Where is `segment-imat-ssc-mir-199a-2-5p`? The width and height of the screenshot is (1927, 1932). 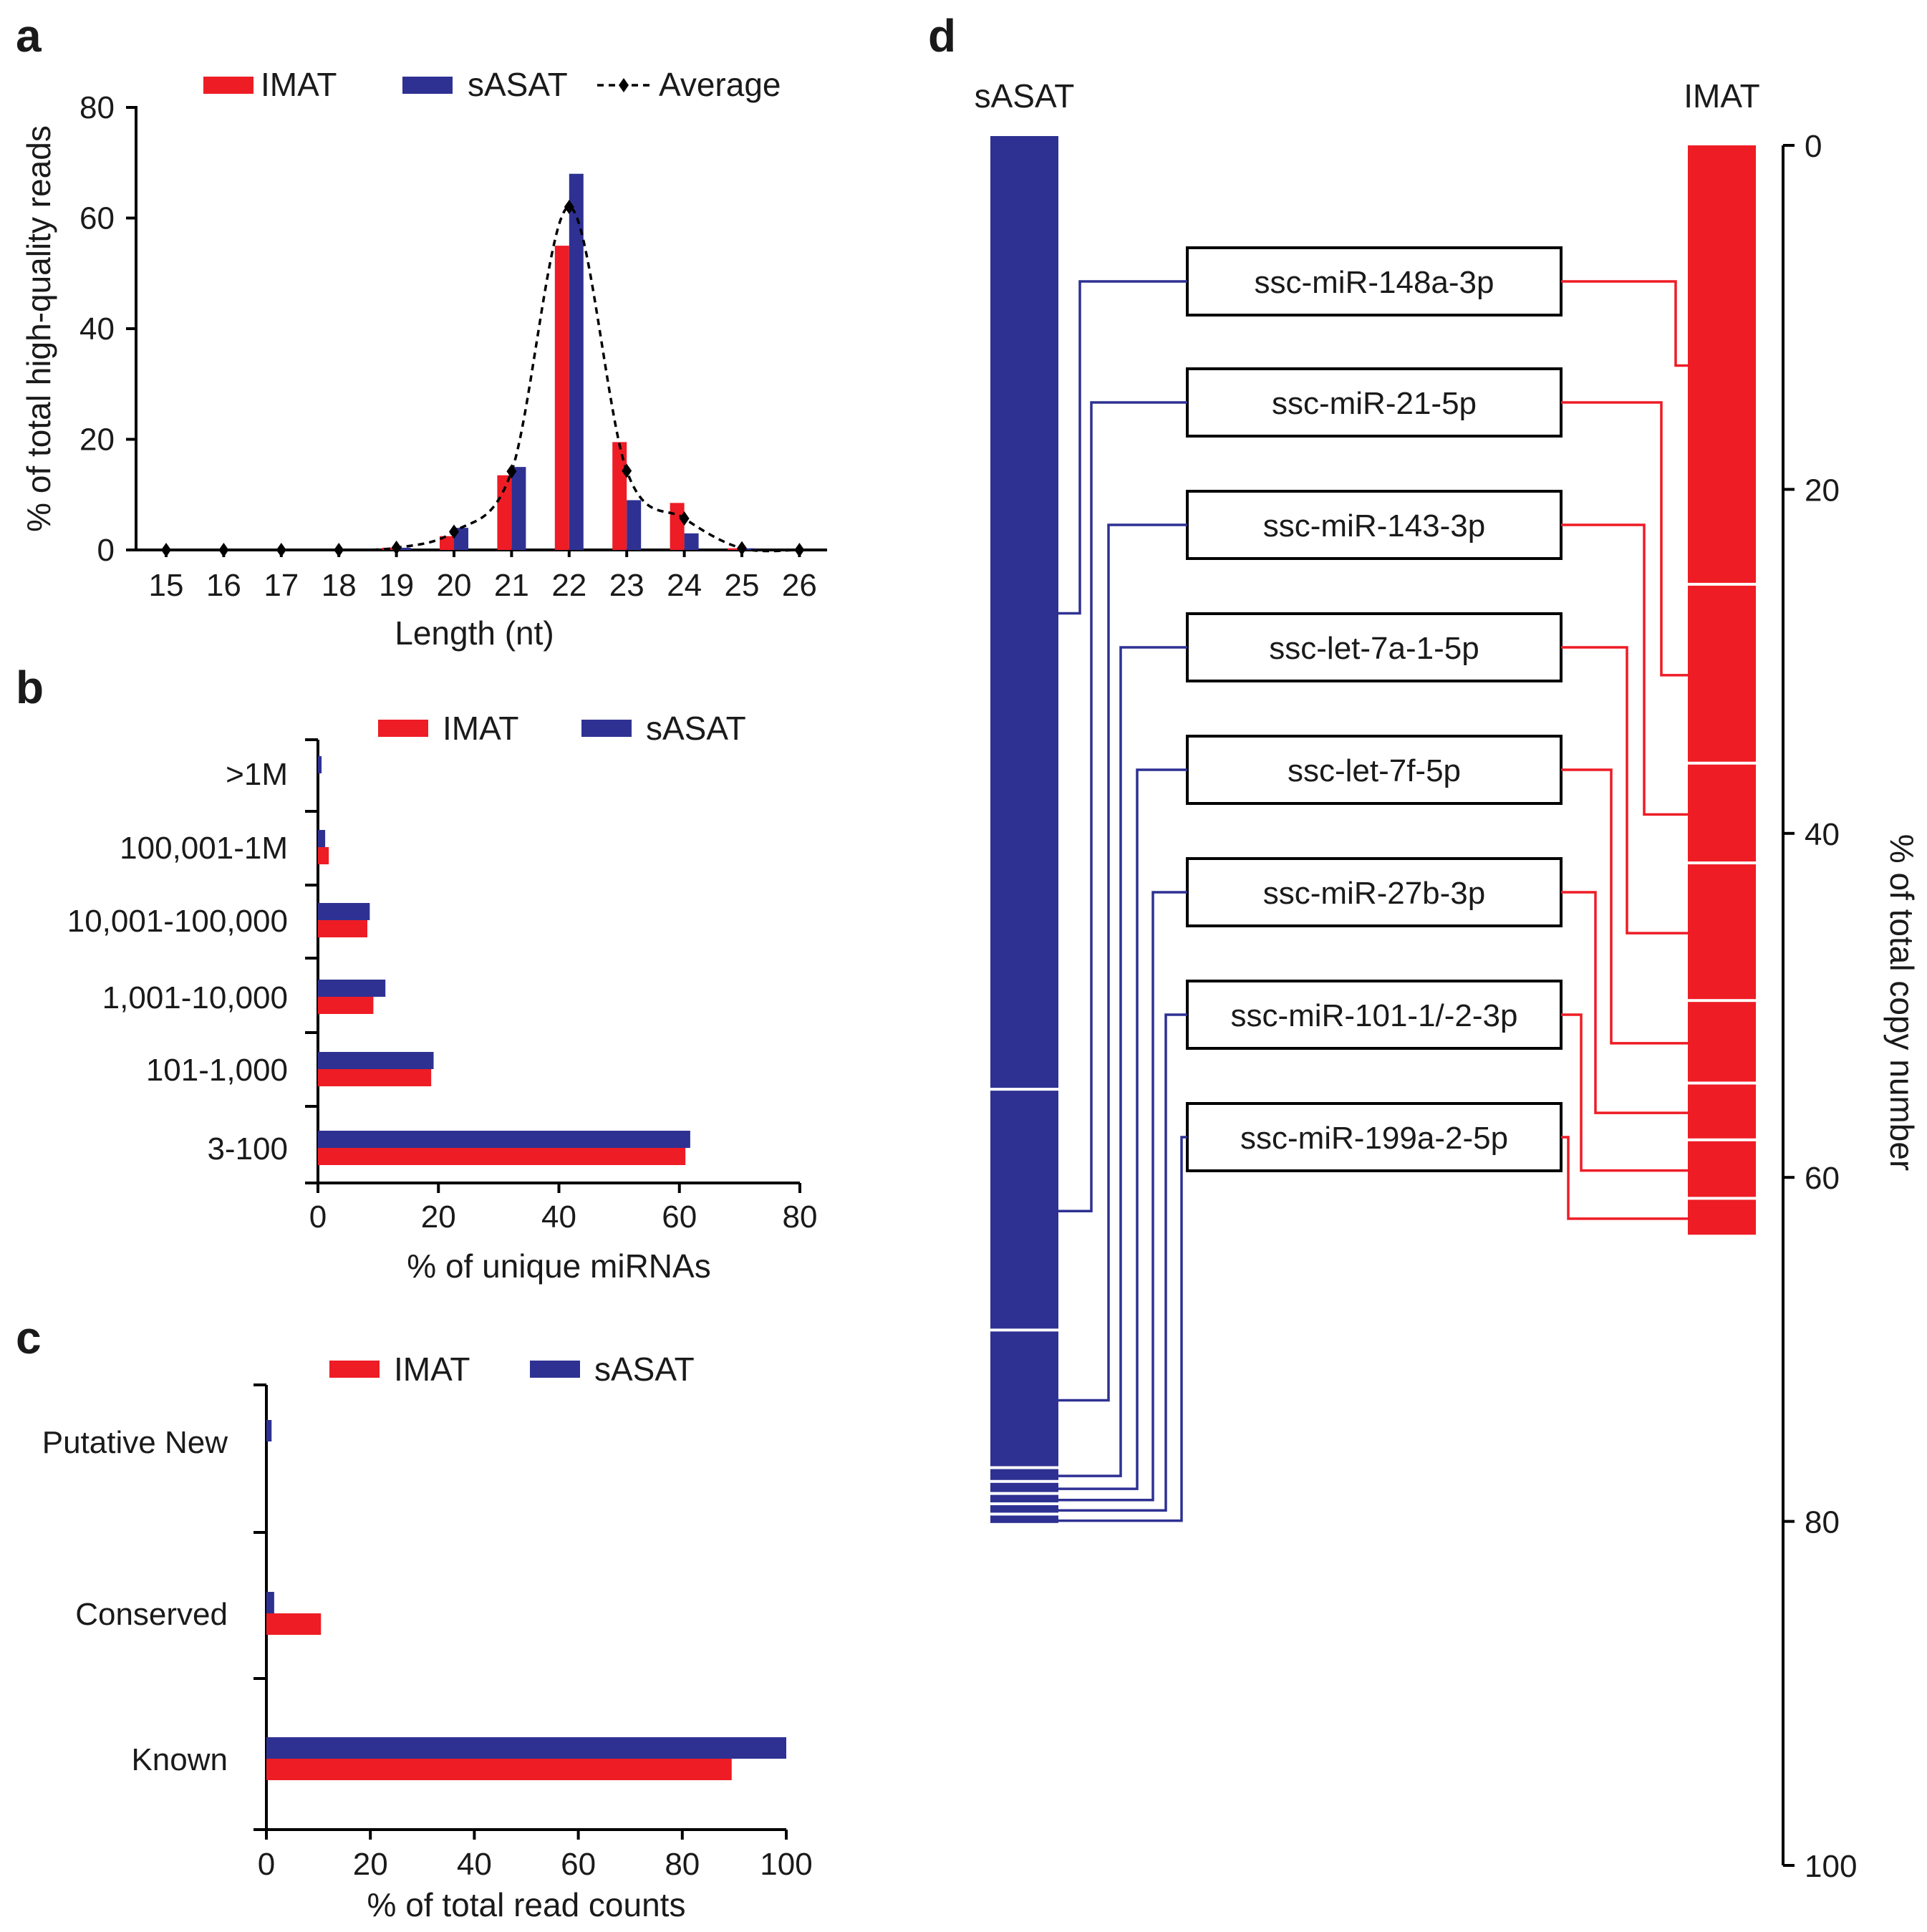 segment-imat-ssc-mir-199a-2-5p is located at coordinates (1722, 1217).